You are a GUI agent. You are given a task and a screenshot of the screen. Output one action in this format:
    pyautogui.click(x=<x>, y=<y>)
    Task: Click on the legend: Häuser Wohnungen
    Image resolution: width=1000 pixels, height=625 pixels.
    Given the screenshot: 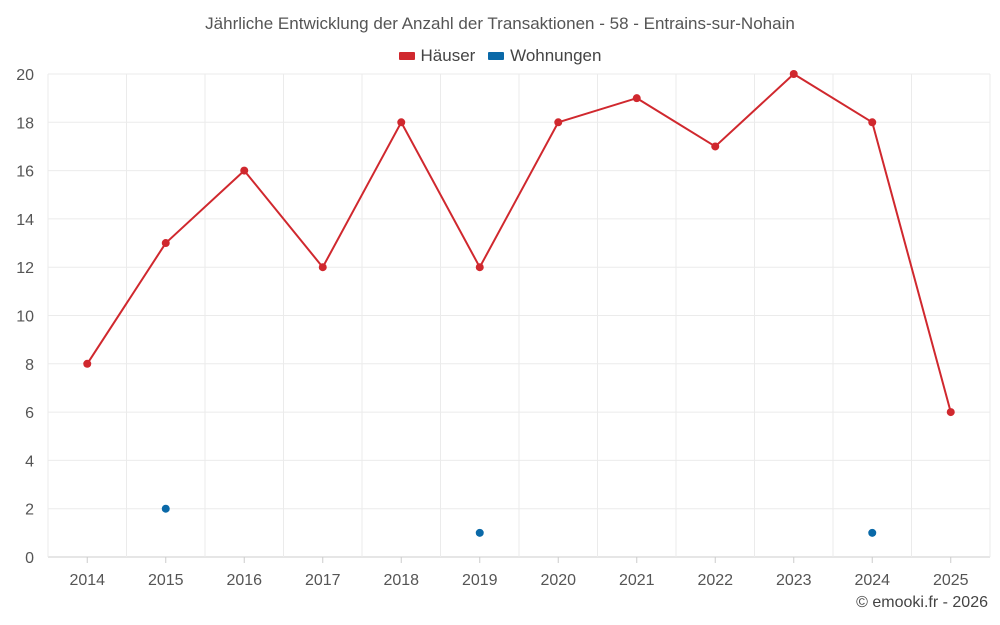 What is the action you would take?
    pyautogui.click(x=500, y=55)
    